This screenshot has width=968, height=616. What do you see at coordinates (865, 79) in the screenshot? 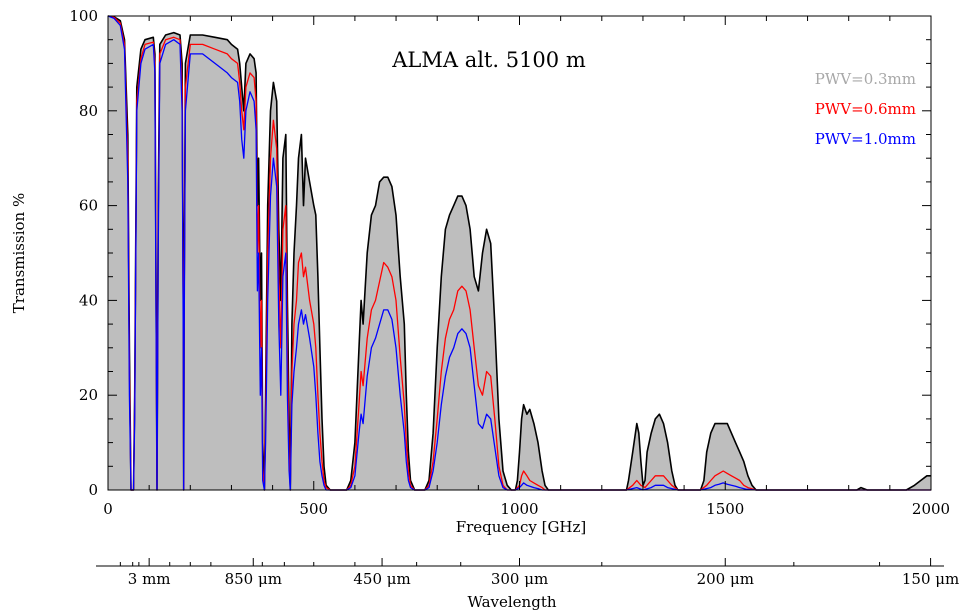
I see `legend-entry: PWV=0.3mm` at bounding box center [865, 79].